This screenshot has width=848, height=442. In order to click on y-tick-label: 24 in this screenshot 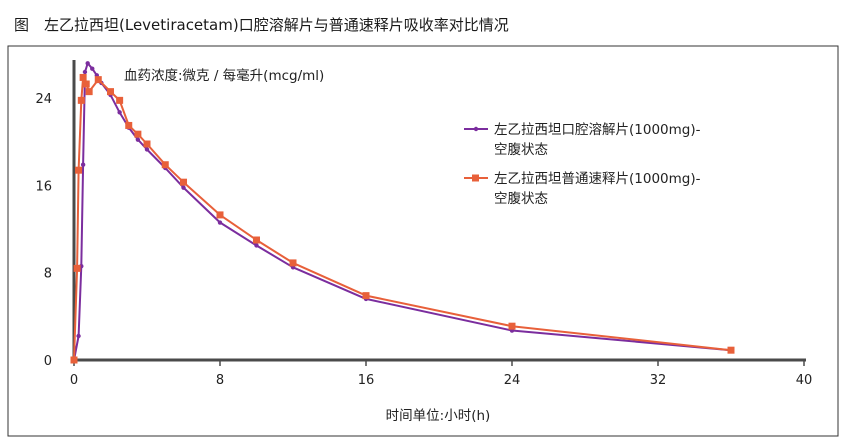, I will do `click(43, 99)`.